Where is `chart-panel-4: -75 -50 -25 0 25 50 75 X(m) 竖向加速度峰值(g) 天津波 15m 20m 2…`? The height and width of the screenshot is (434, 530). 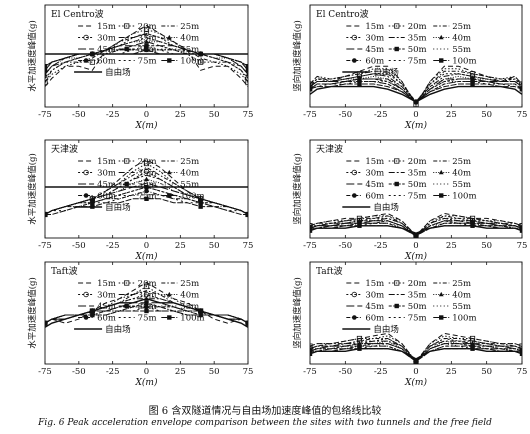 chart-panel-4: -75 -50 -25 0 25 50 75 X(m) 竖向加速度峰值(g) 天津波 15m 20m 2… is located at coordinates (410, 200).